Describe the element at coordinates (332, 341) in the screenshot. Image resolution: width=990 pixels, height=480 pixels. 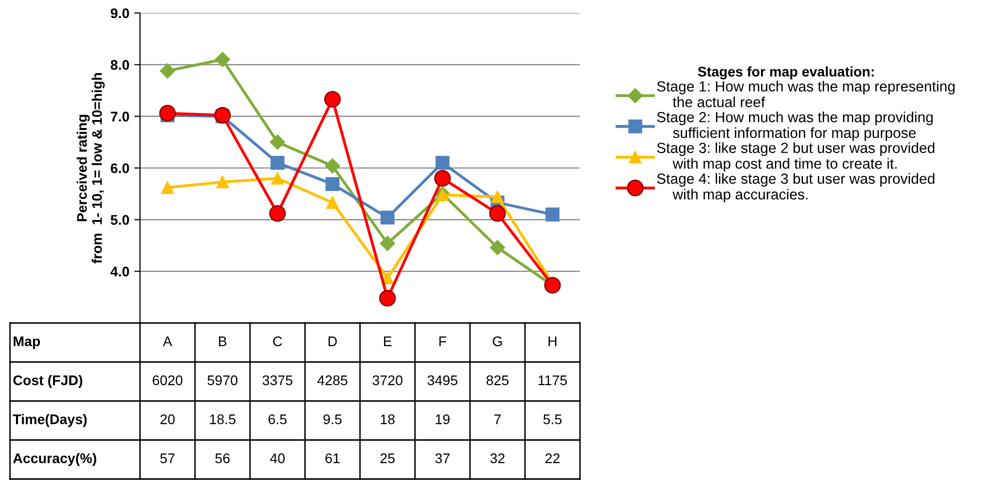
I see `x-tick-label: D` at that location.